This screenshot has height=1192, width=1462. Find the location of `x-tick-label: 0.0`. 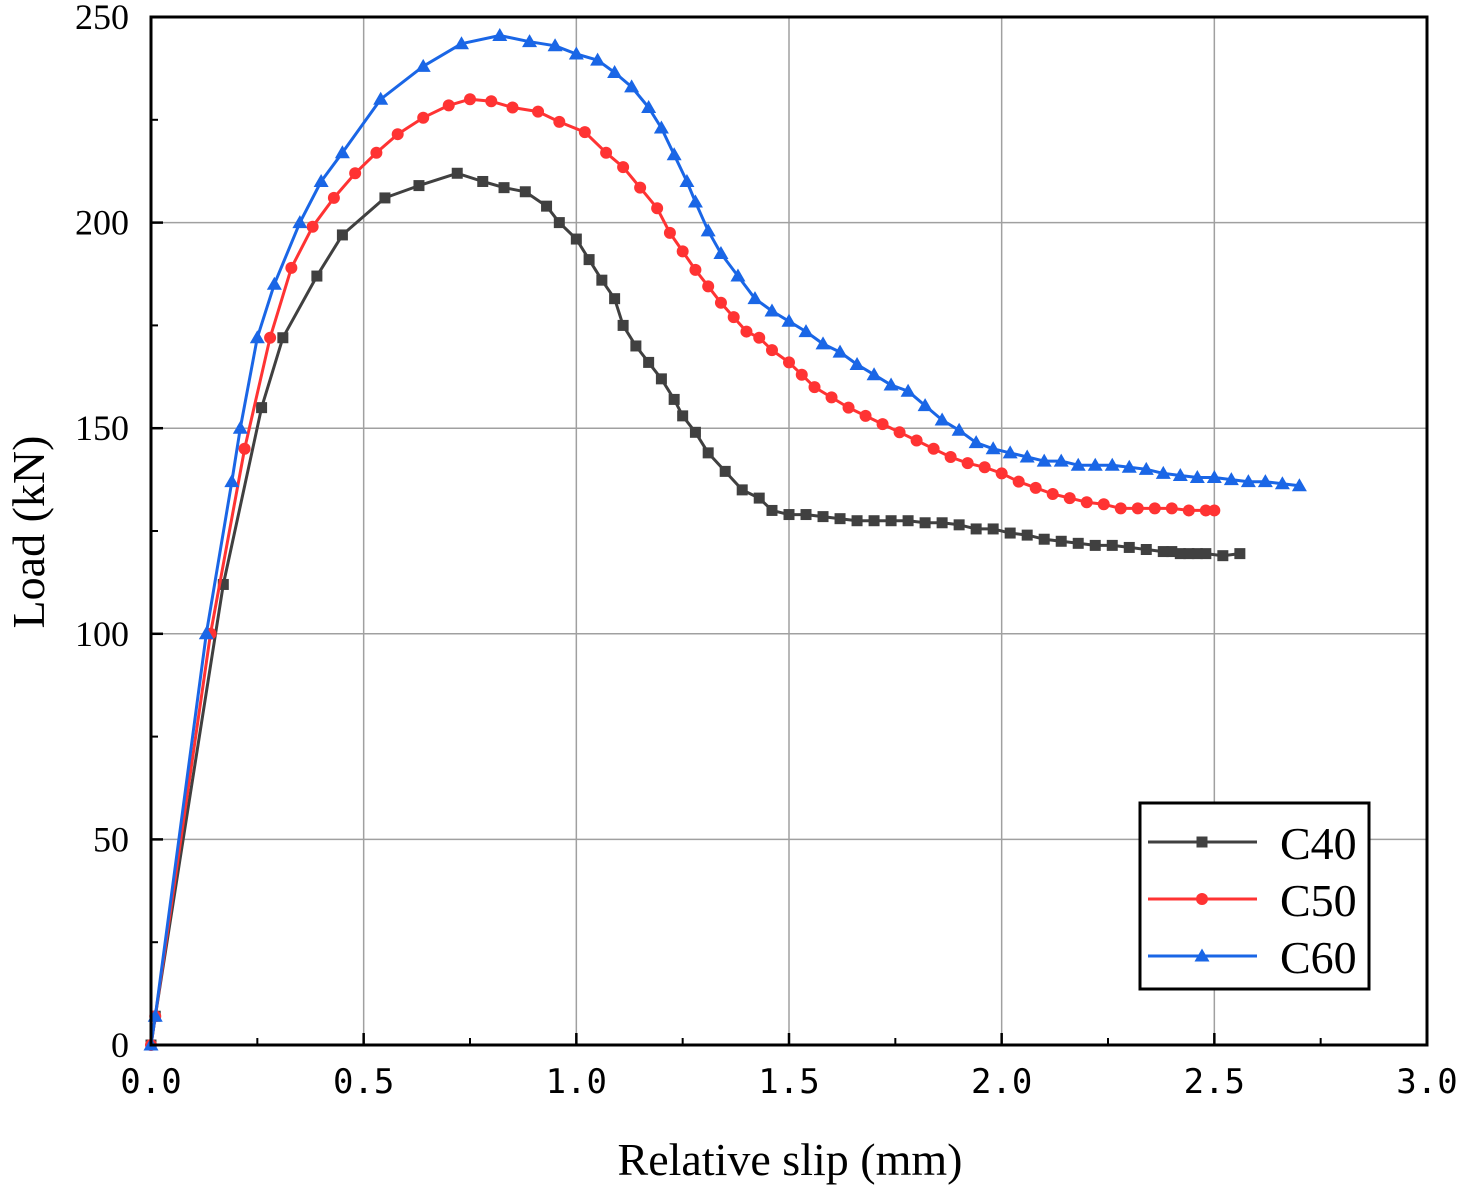

x-tick-label: 0.0 is located at coordinates (150, 1082).